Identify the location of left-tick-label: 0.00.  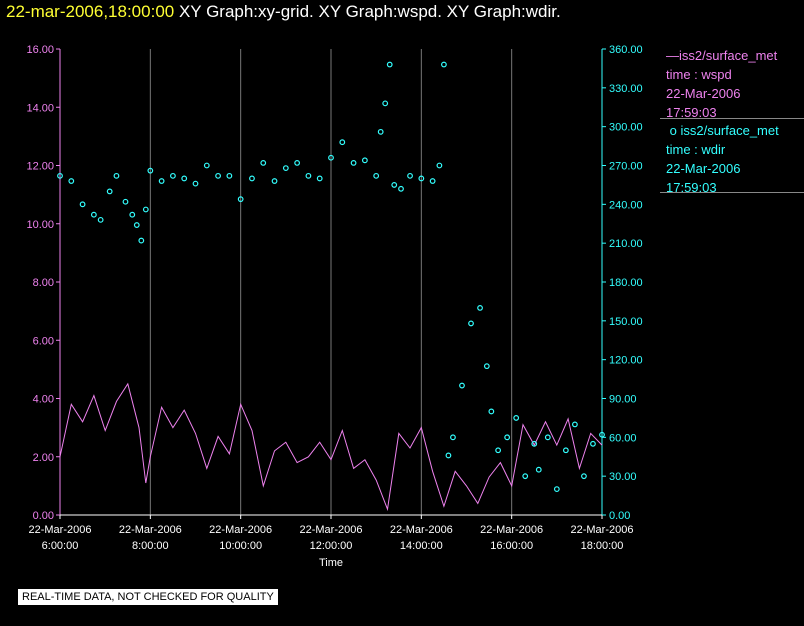
(43, 516).